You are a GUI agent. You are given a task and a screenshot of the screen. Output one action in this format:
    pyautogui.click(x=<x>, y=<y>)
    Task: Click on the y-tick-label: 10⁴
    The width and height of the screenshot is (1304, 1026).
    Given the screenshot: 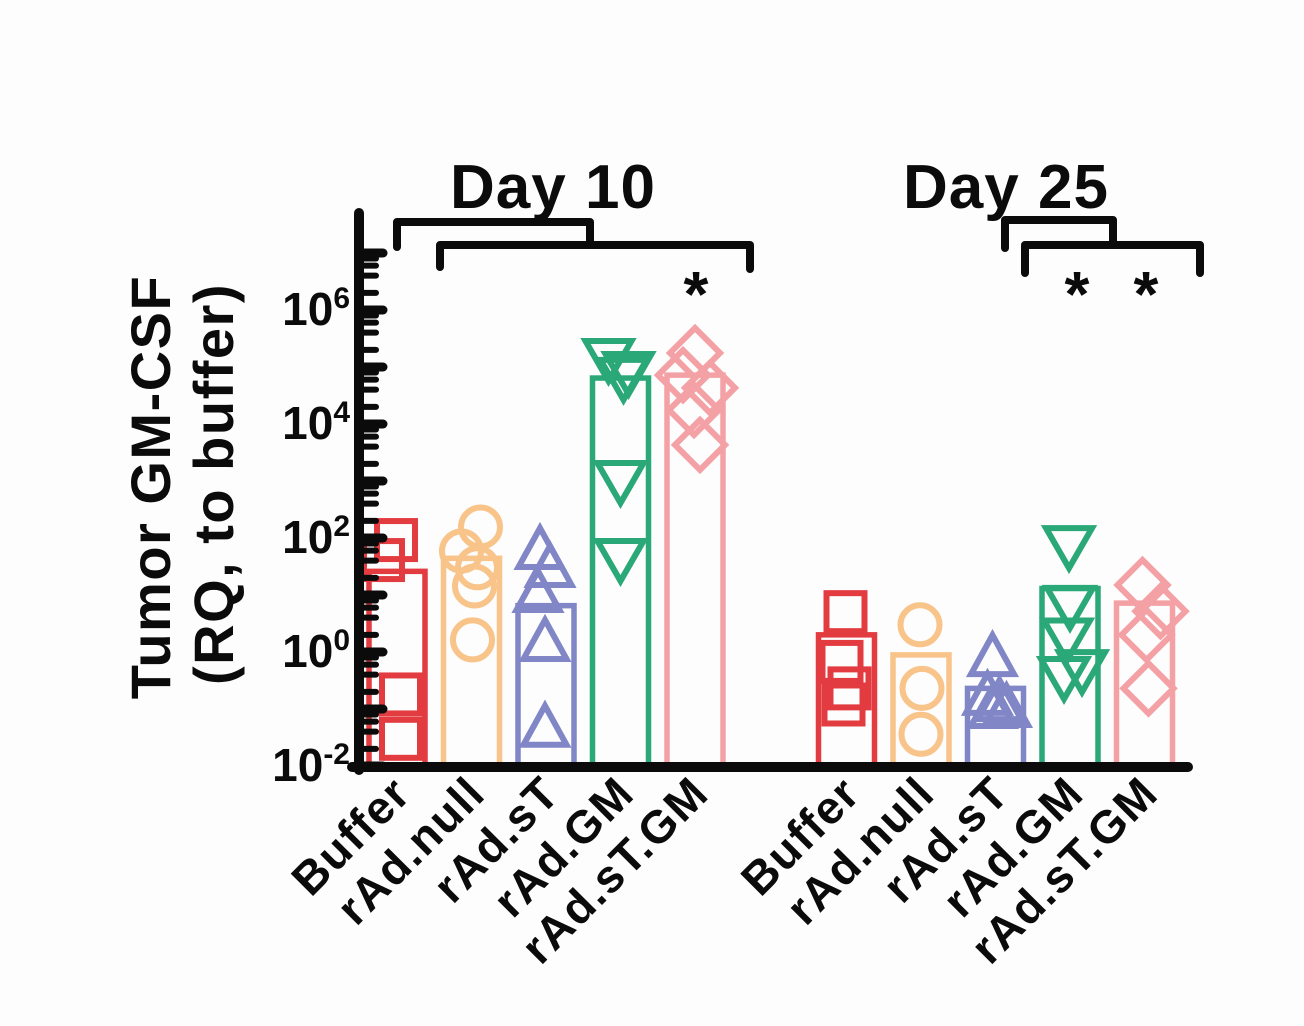 What is the action you would take?
    pyautogui.click(x=316, y=422)
    